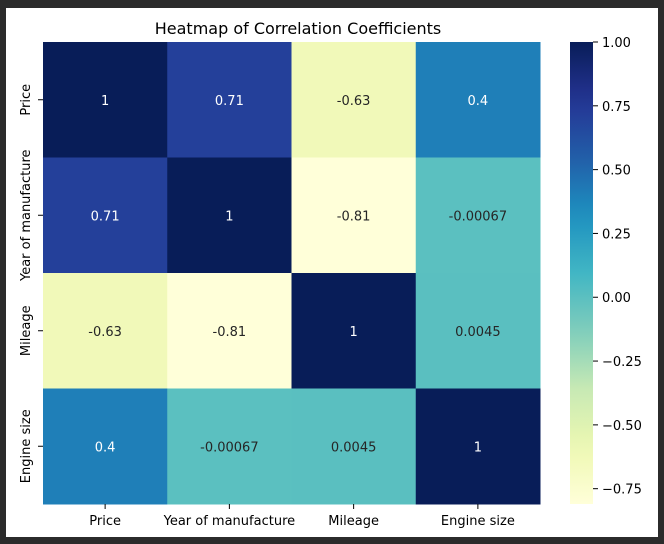 This screenshot has height=544, width=664. I want to click on x-tick-label: Year of manufacture, so click(229, 521).